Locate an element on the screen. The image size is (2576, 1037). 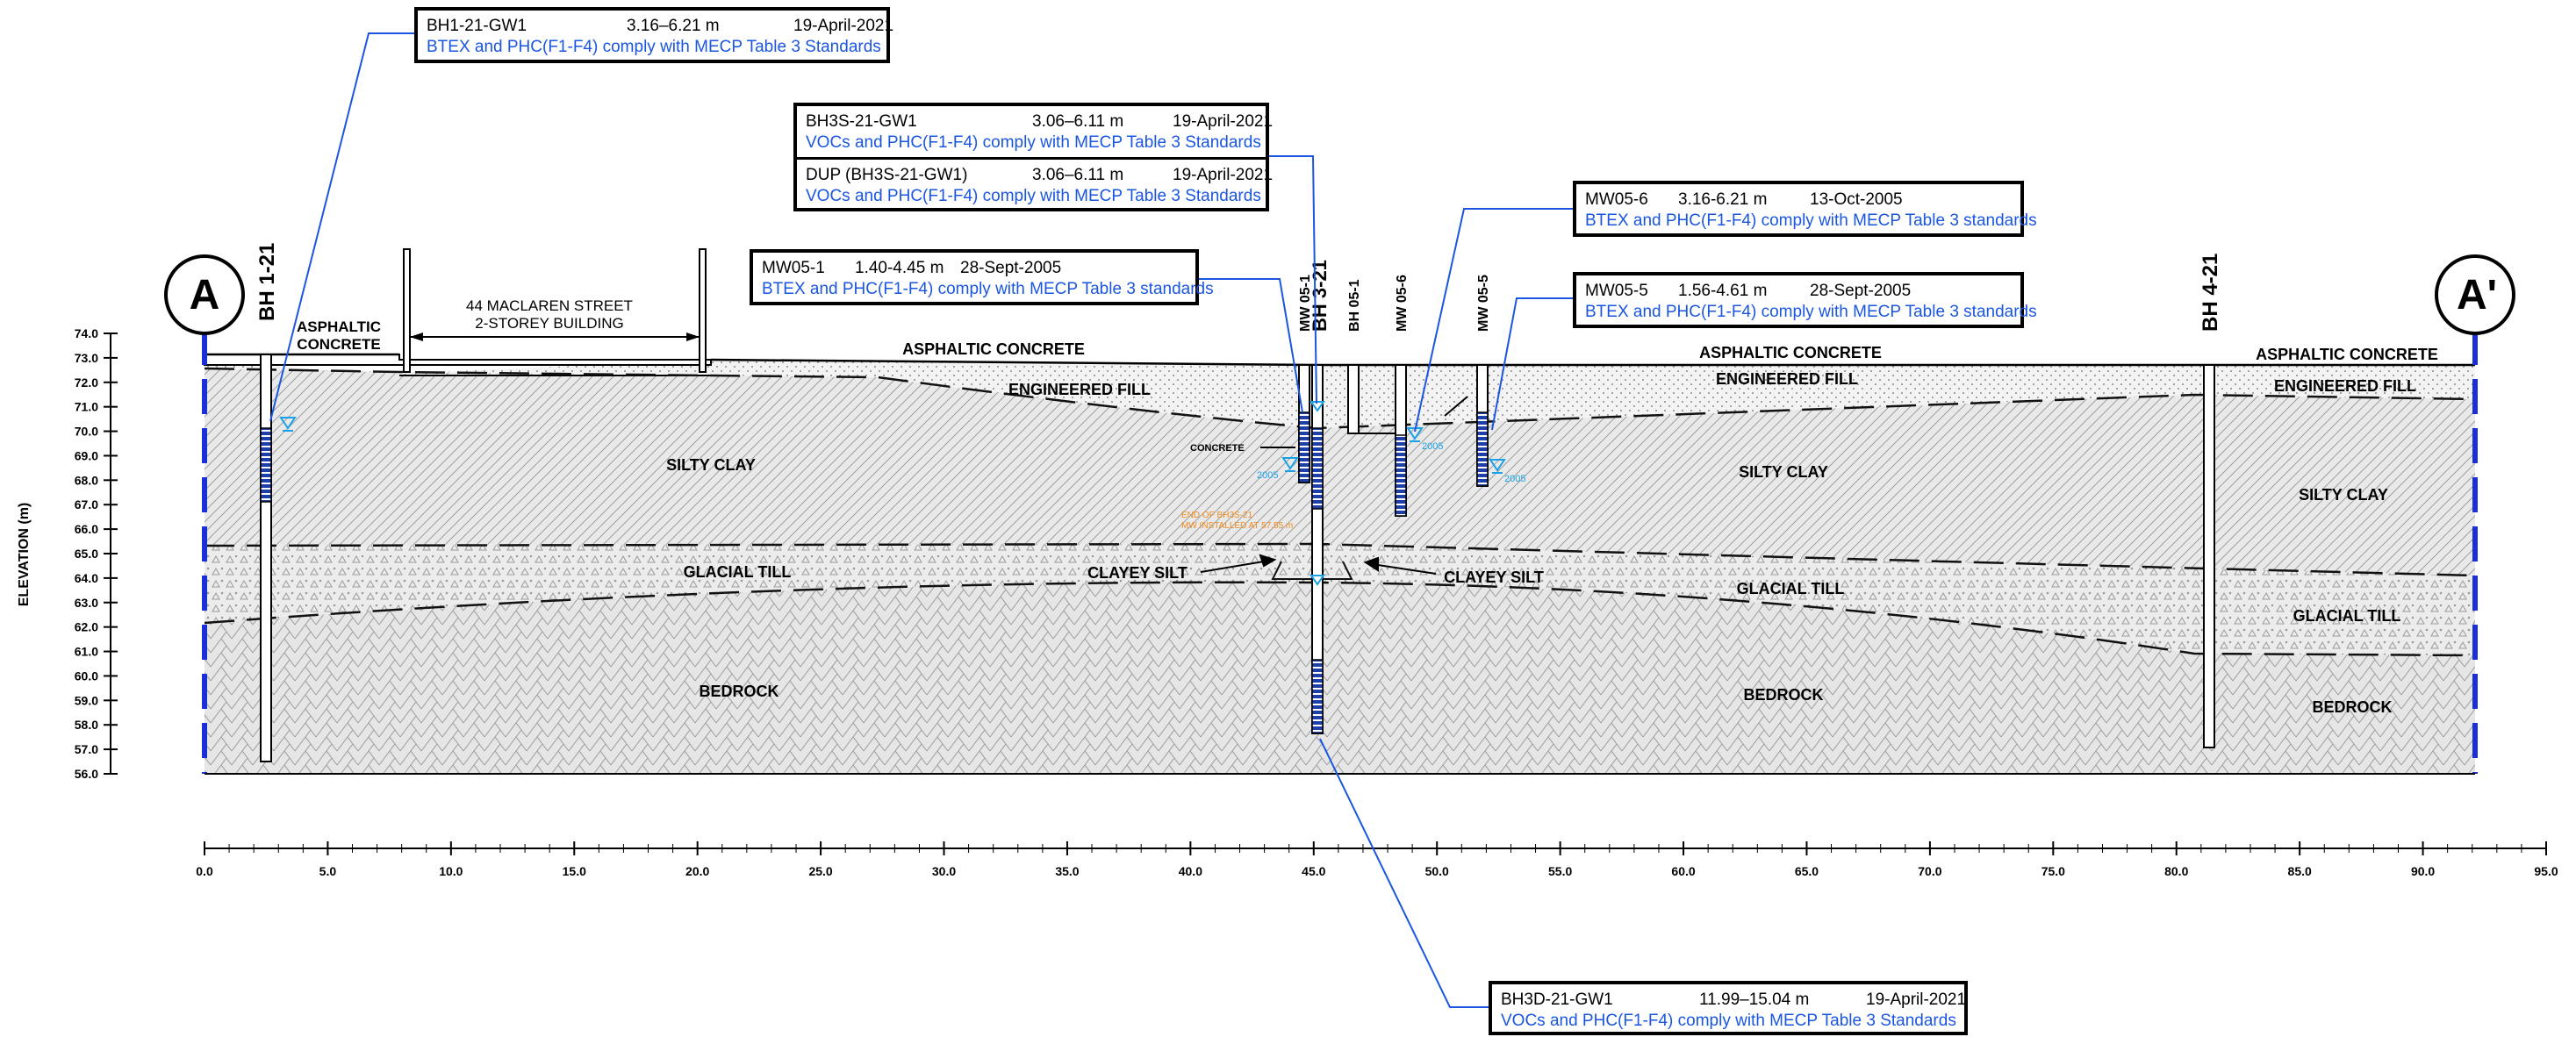
x-tick-label: 55.0 is located at coordinates (1560, 871).